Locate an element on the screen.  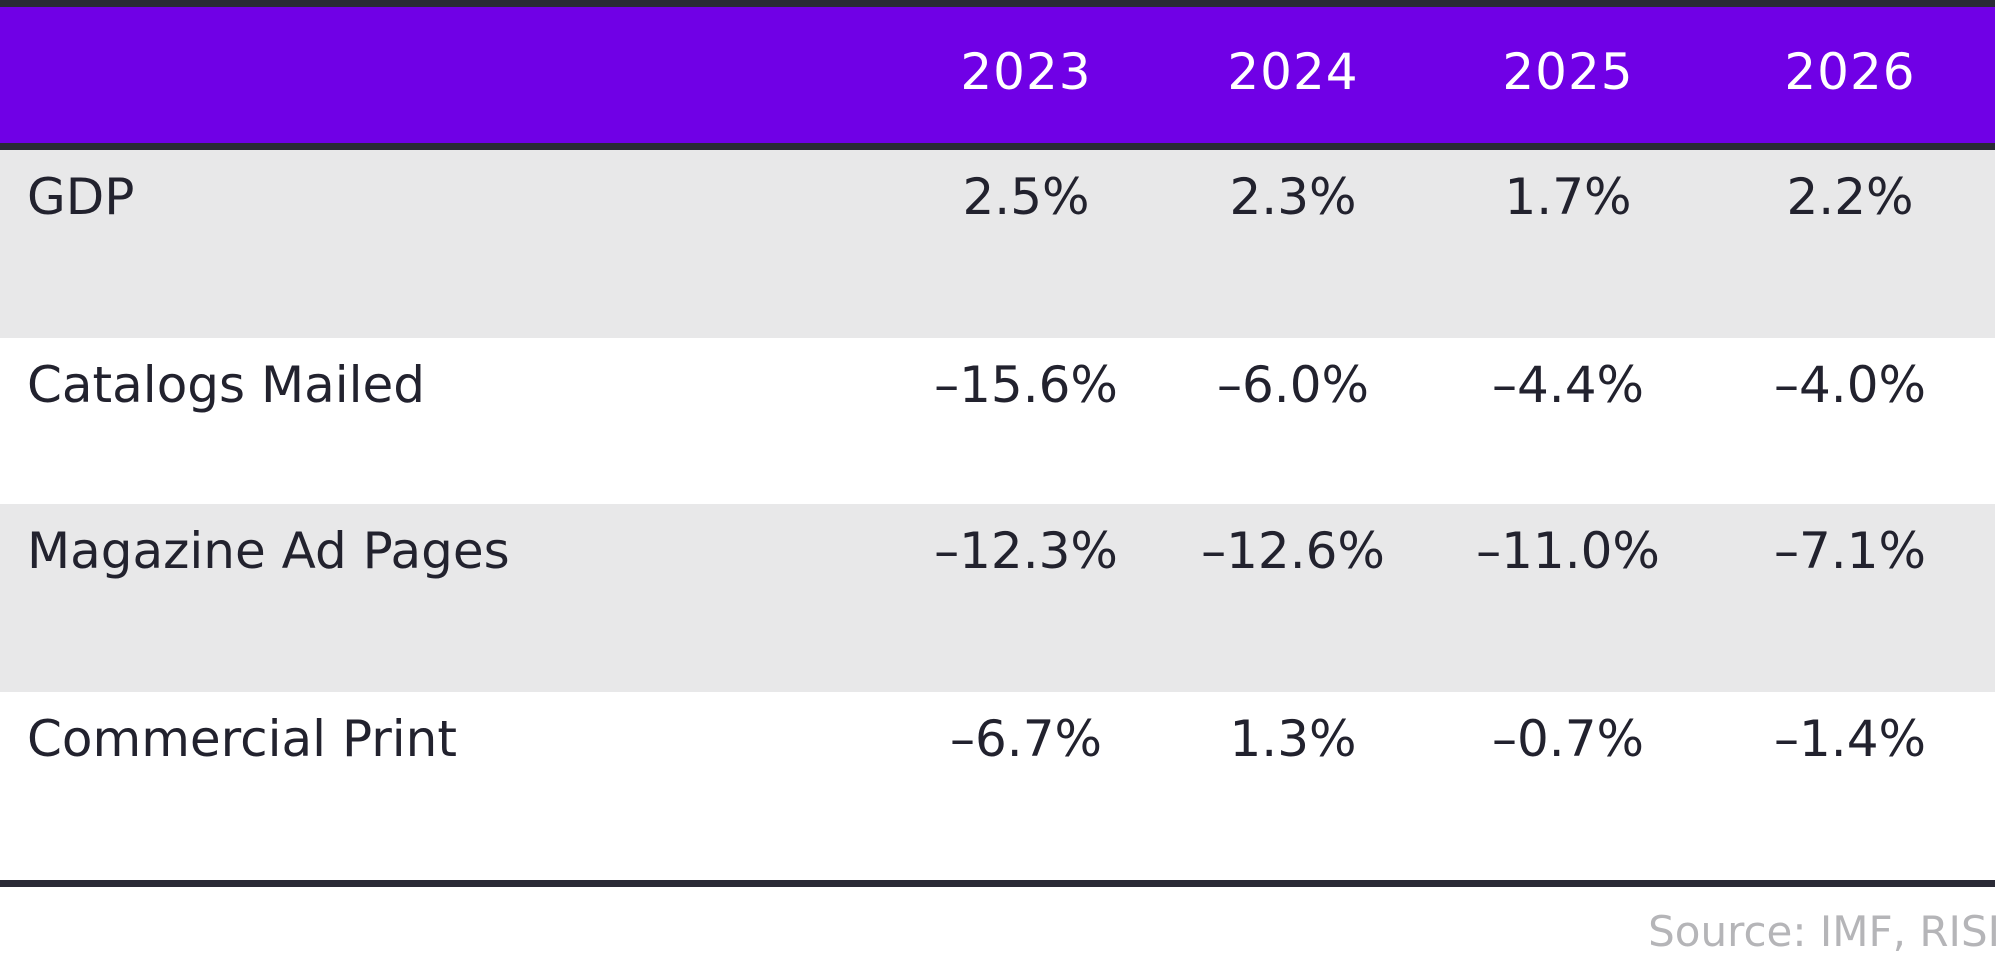
table-cell: –4.0% is located at coordinates (1850, 385).